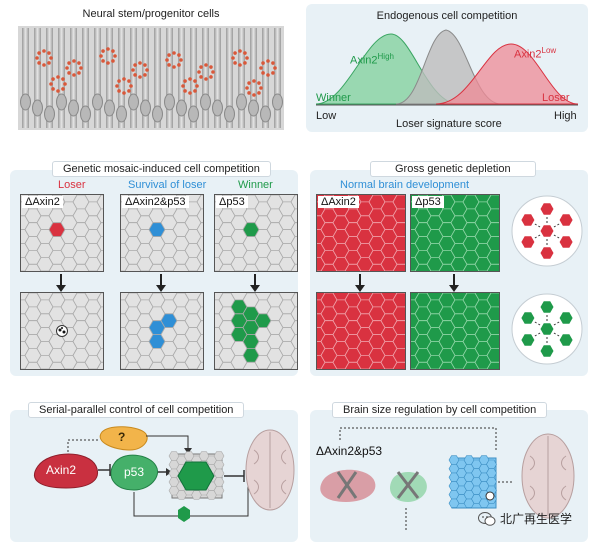 This screenshot has height=549, width=600. What do you see at coordinates (453, 169) in the screenshot?
I see `panel-title: Gross genetic depletion` at bounding box center [453, 169].